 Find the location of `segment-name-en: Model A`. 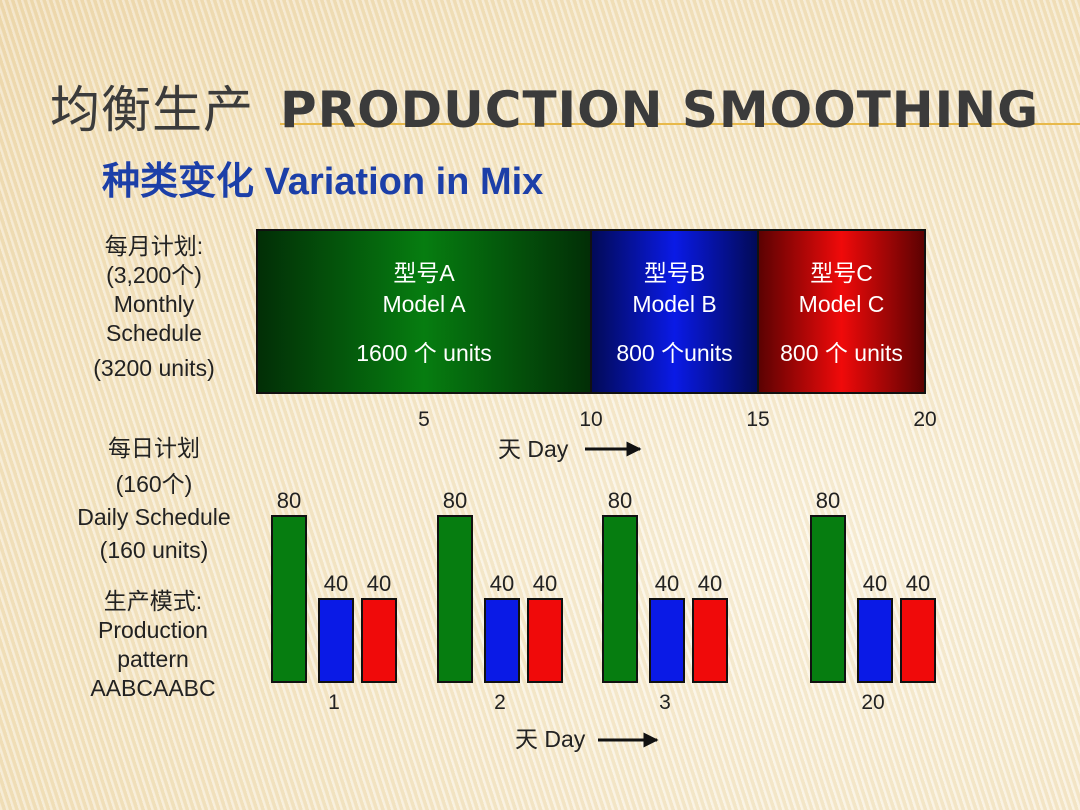

segment-name-en: Model A is located at coordinates (424, 304).